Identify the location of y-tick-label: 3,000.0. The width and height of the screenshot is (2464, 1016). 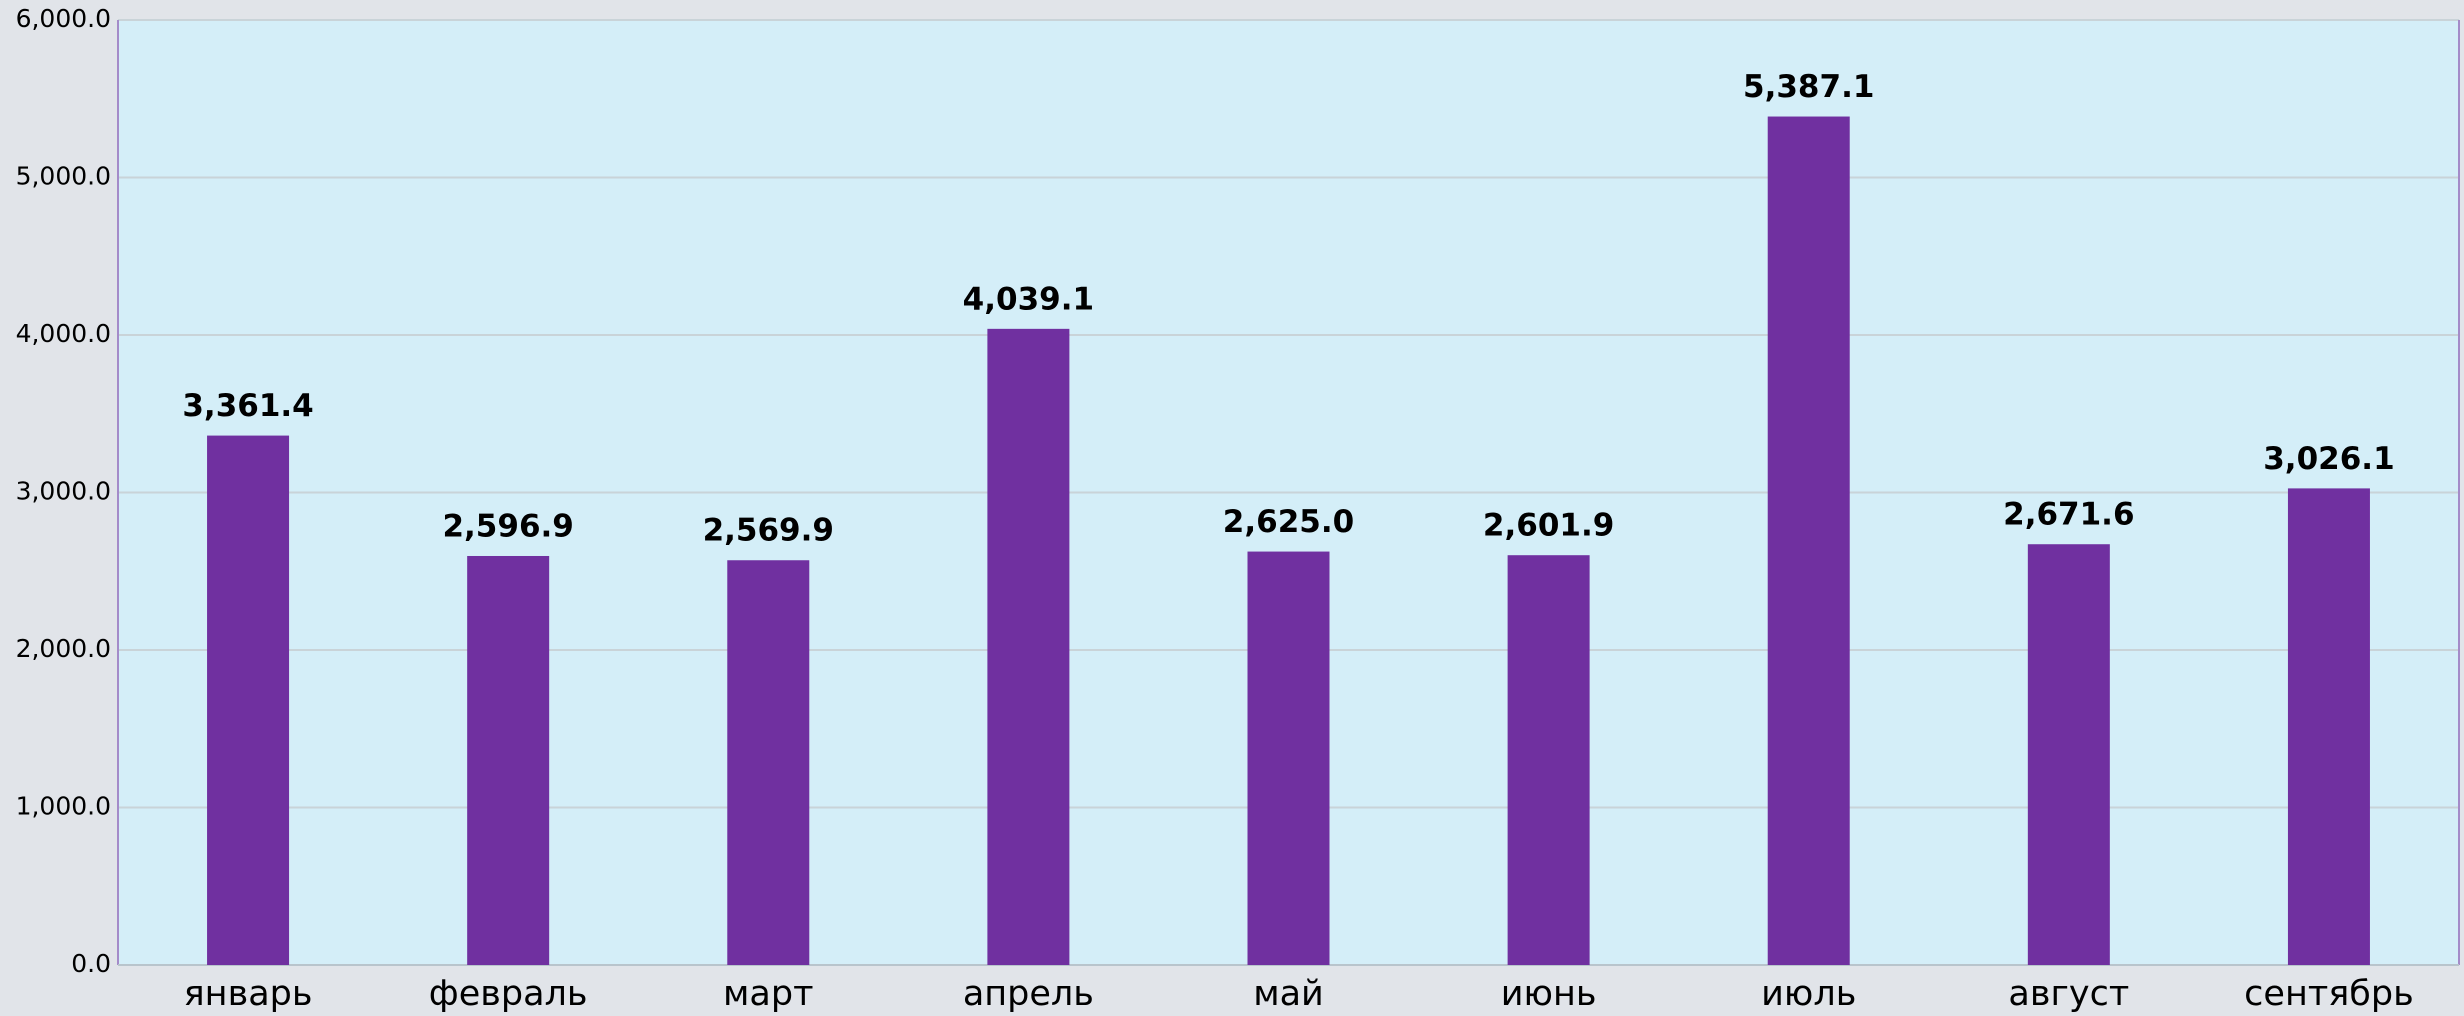
(63, 491).